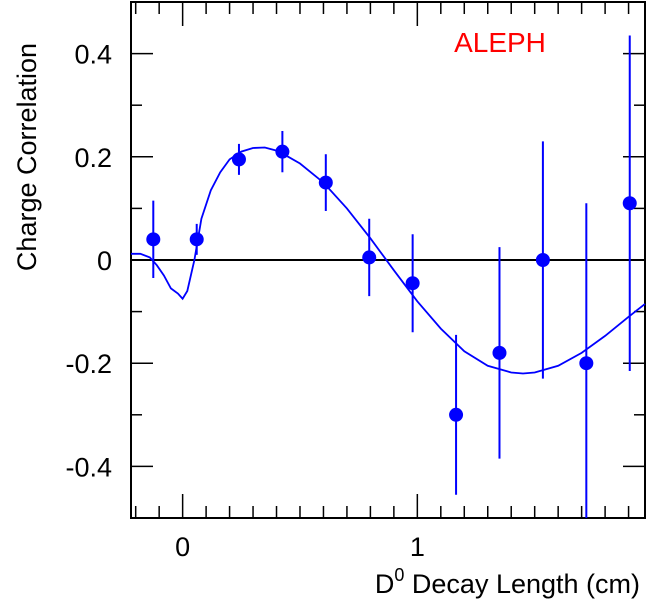  I want to click on x-axis-label: D0 Decay Length (cm), so click(507, 582).